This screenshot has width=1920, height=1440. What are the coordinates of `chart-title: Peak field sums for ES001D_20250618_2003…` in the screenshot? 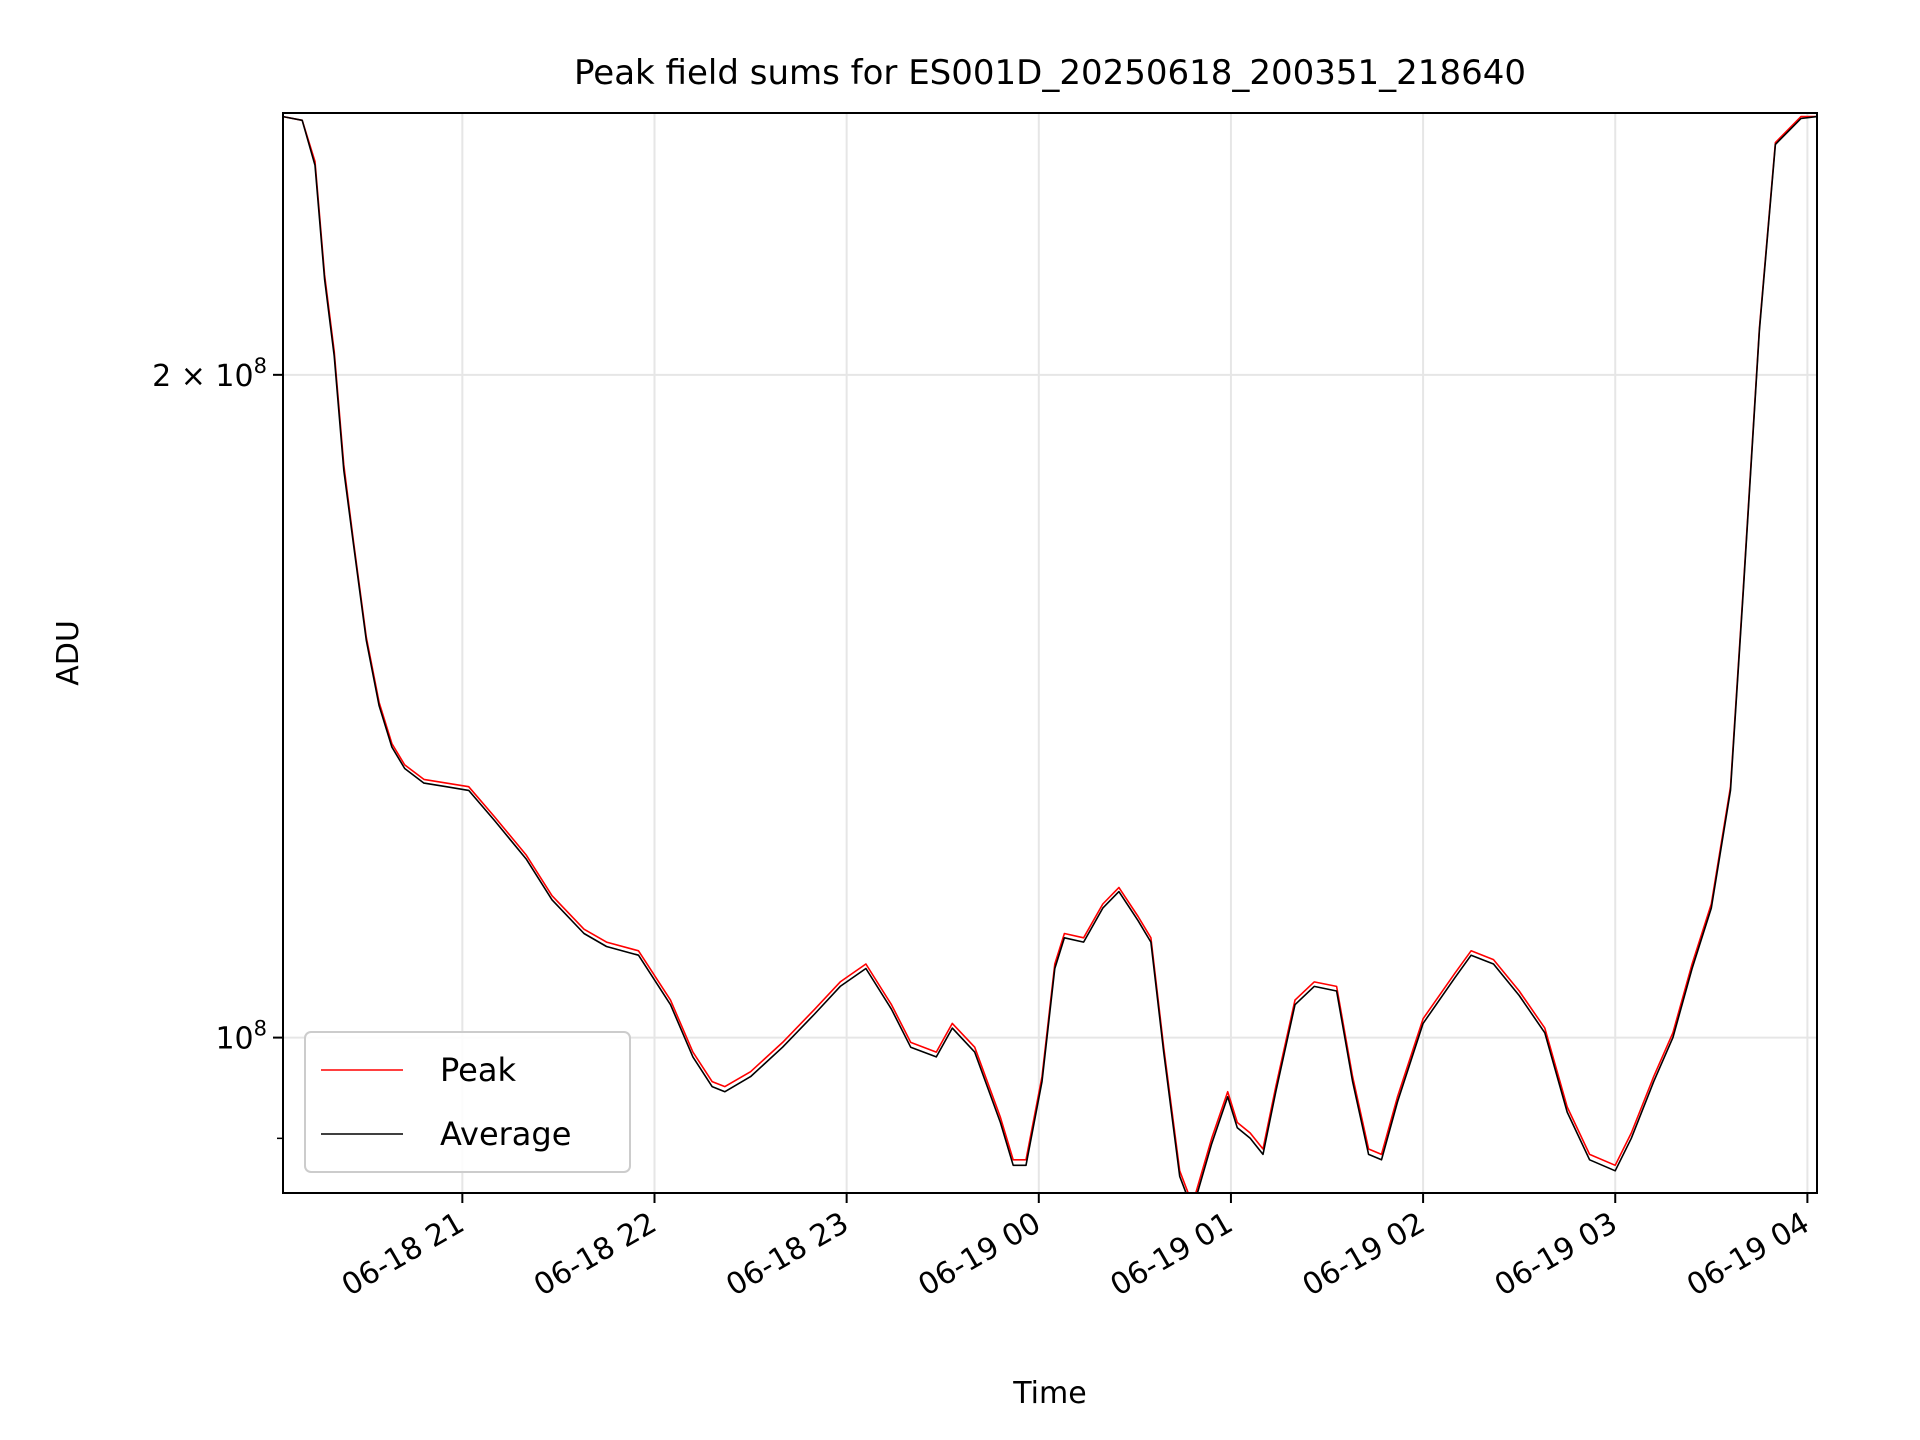 It's located at (1050, 73).